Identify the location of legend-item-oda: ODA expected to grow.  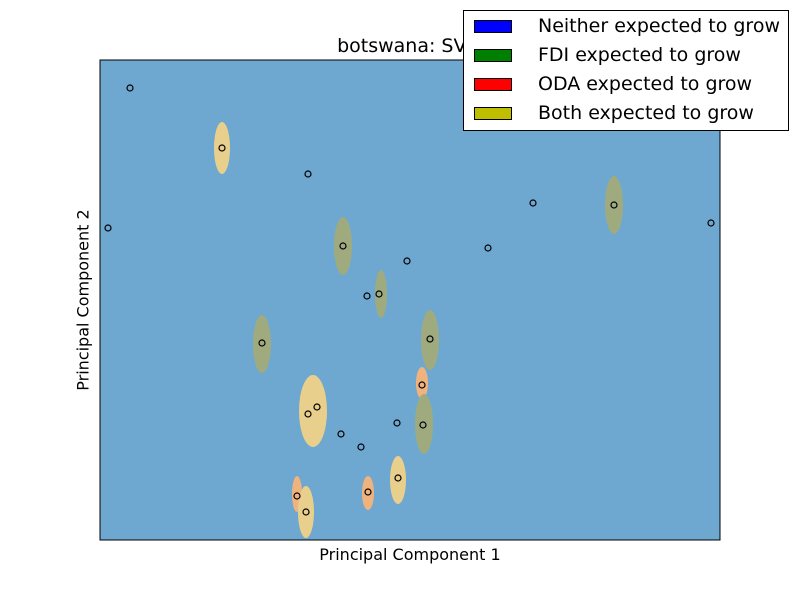
(613, 84).